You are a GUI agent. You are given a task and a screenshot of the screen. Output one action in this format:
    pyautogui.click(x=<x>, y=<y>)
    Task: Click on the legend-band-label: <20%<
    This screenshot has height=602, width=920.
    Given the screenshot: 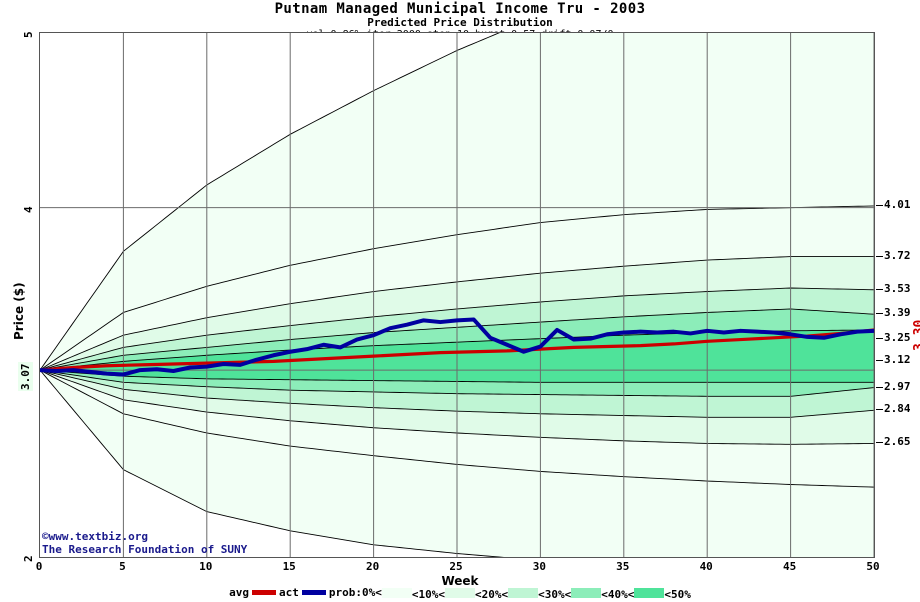 What is the action you would take?
    pyautogui.click(x=491, y=594)
    